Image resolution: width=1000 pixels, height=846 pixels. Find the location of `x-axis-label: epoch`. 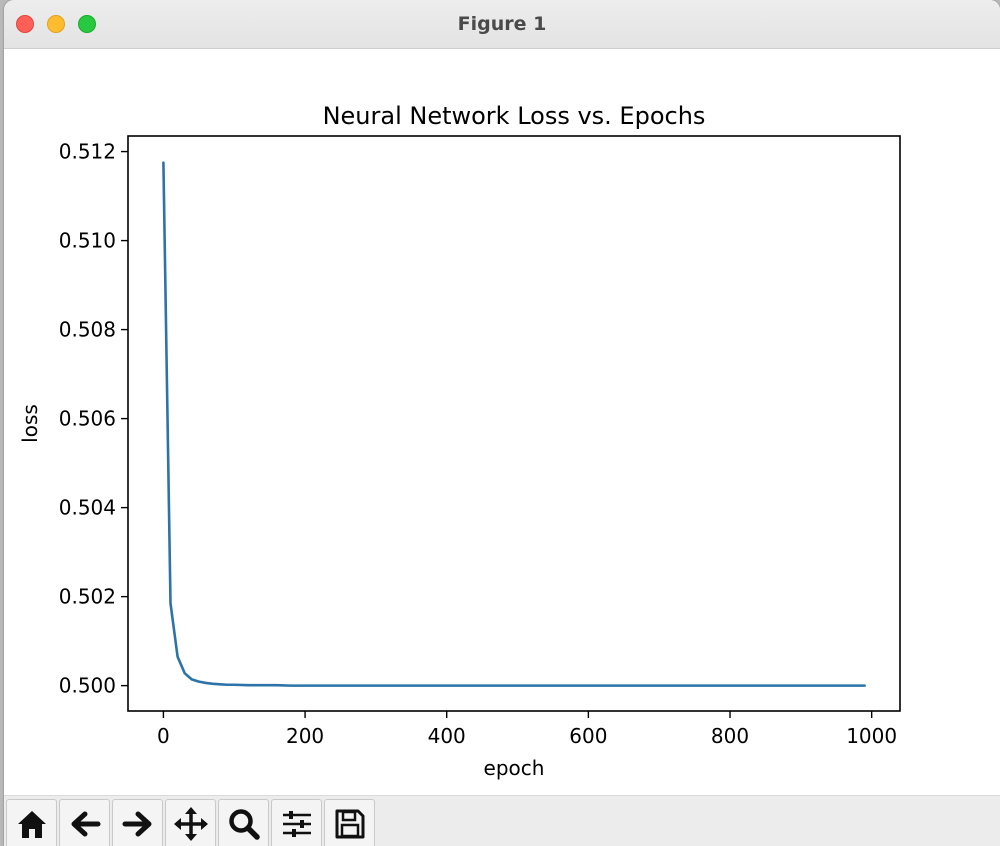

x-axis-label: epoch is located at coordinates (514, 768).